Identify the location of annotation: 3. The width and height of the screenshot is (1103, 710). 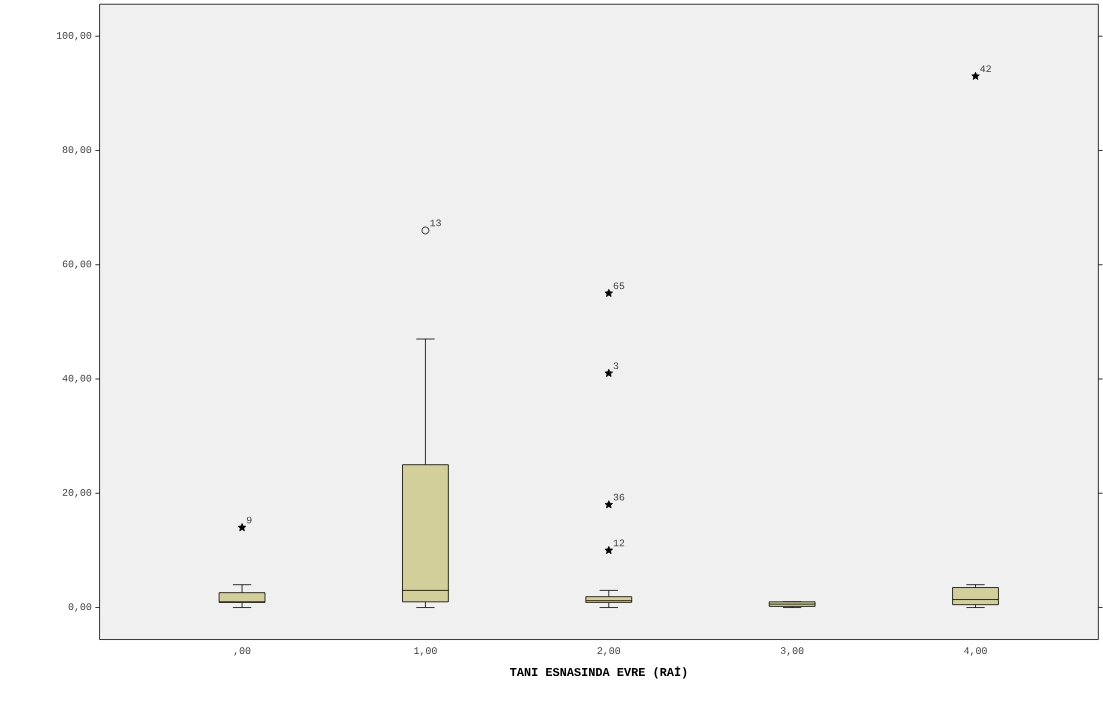
(616, 365).